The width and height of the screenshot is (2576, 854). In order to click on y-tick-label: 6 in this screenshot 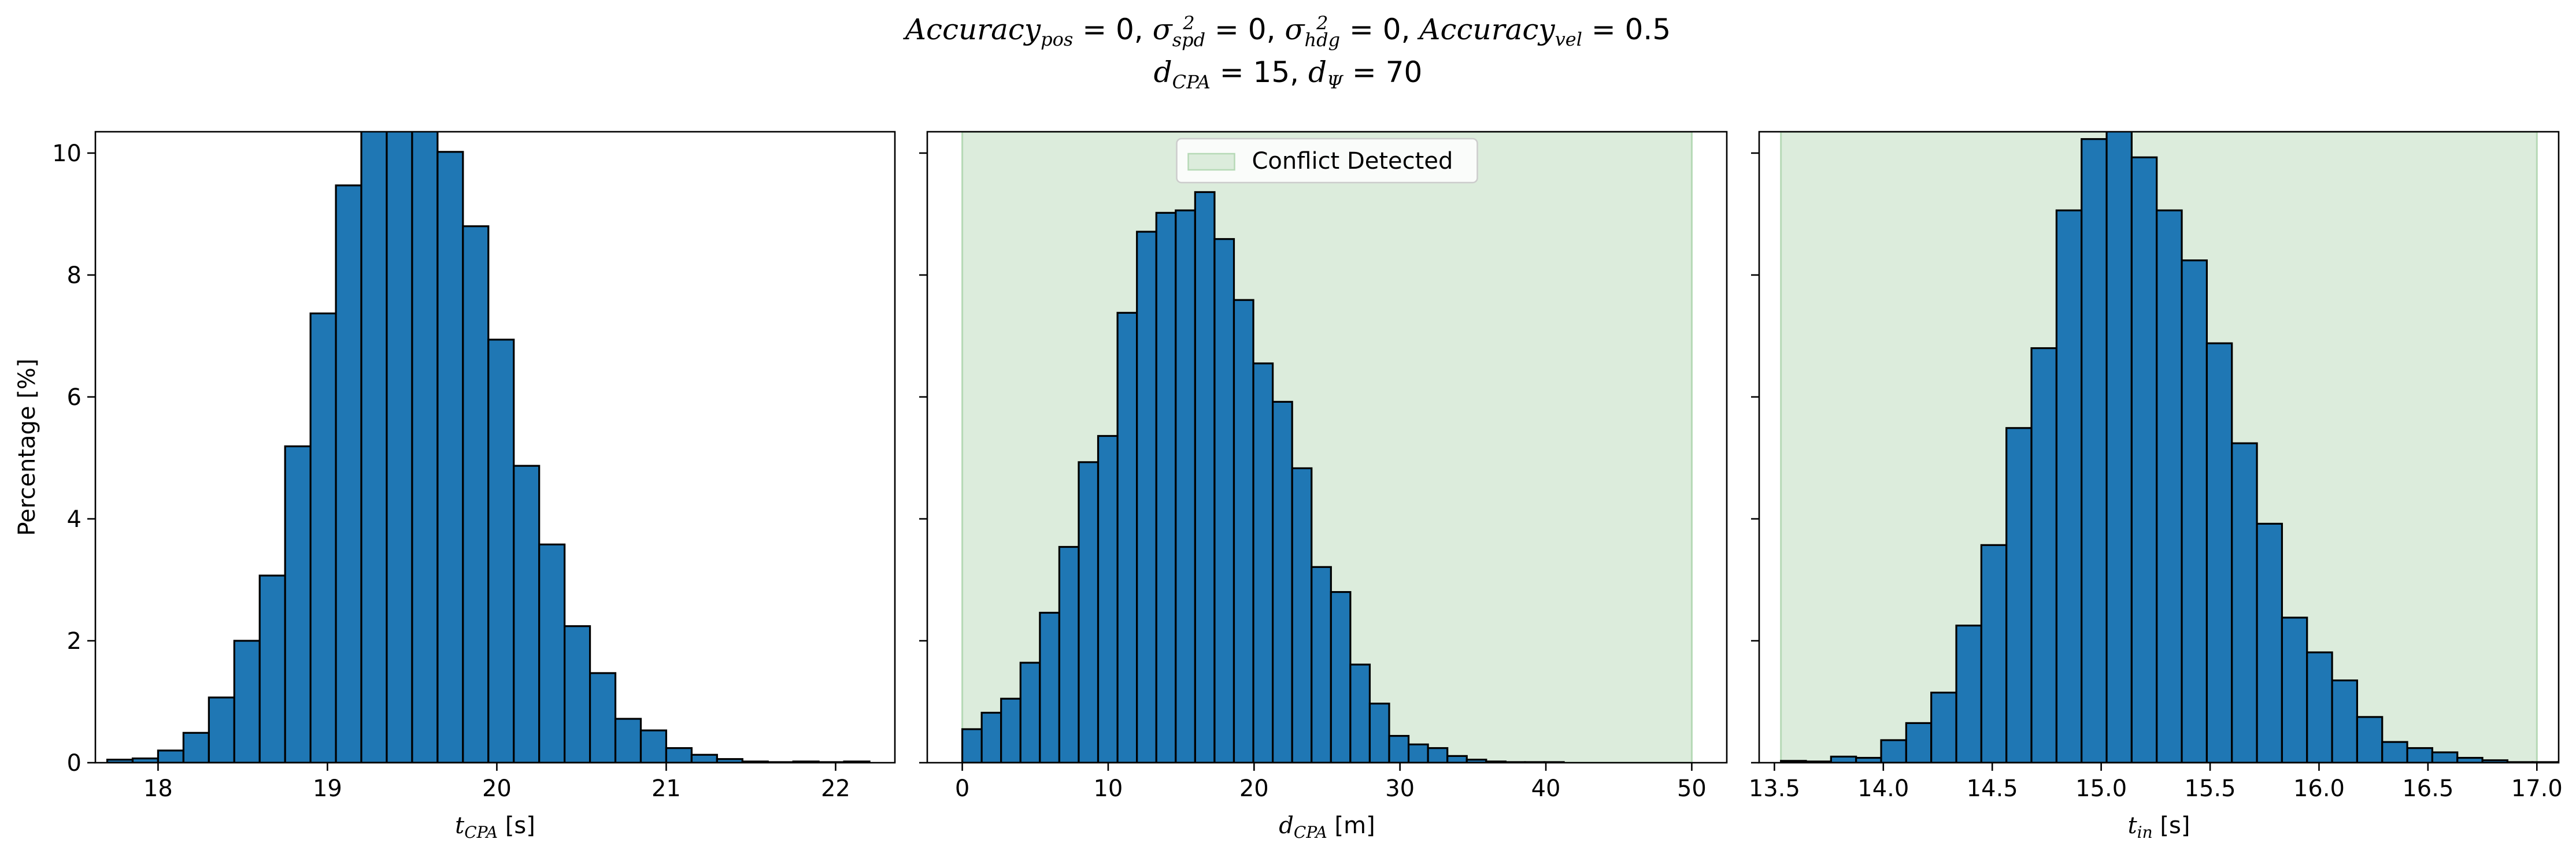, I will do `click(74, 397)`.